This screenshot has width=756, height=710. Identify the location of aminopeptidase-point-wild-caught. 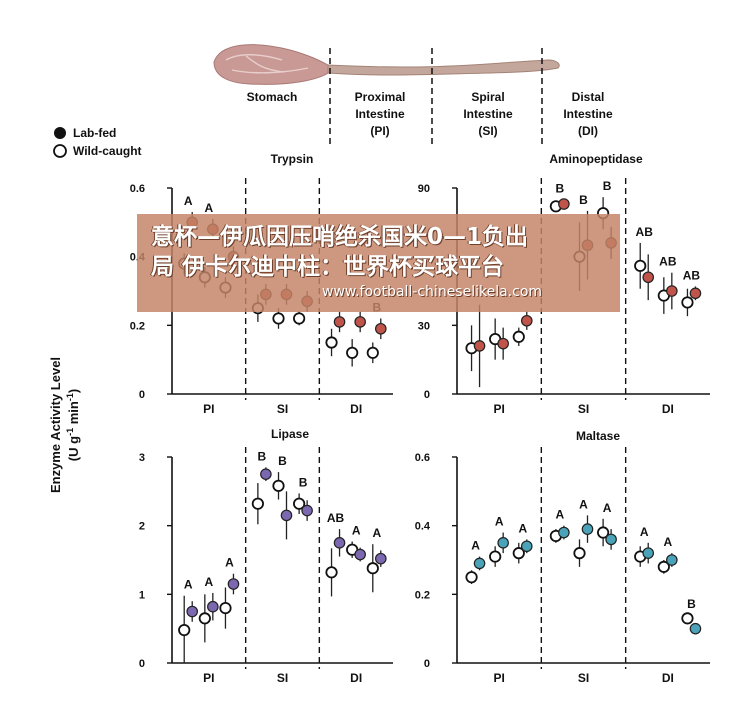
(518, 336).